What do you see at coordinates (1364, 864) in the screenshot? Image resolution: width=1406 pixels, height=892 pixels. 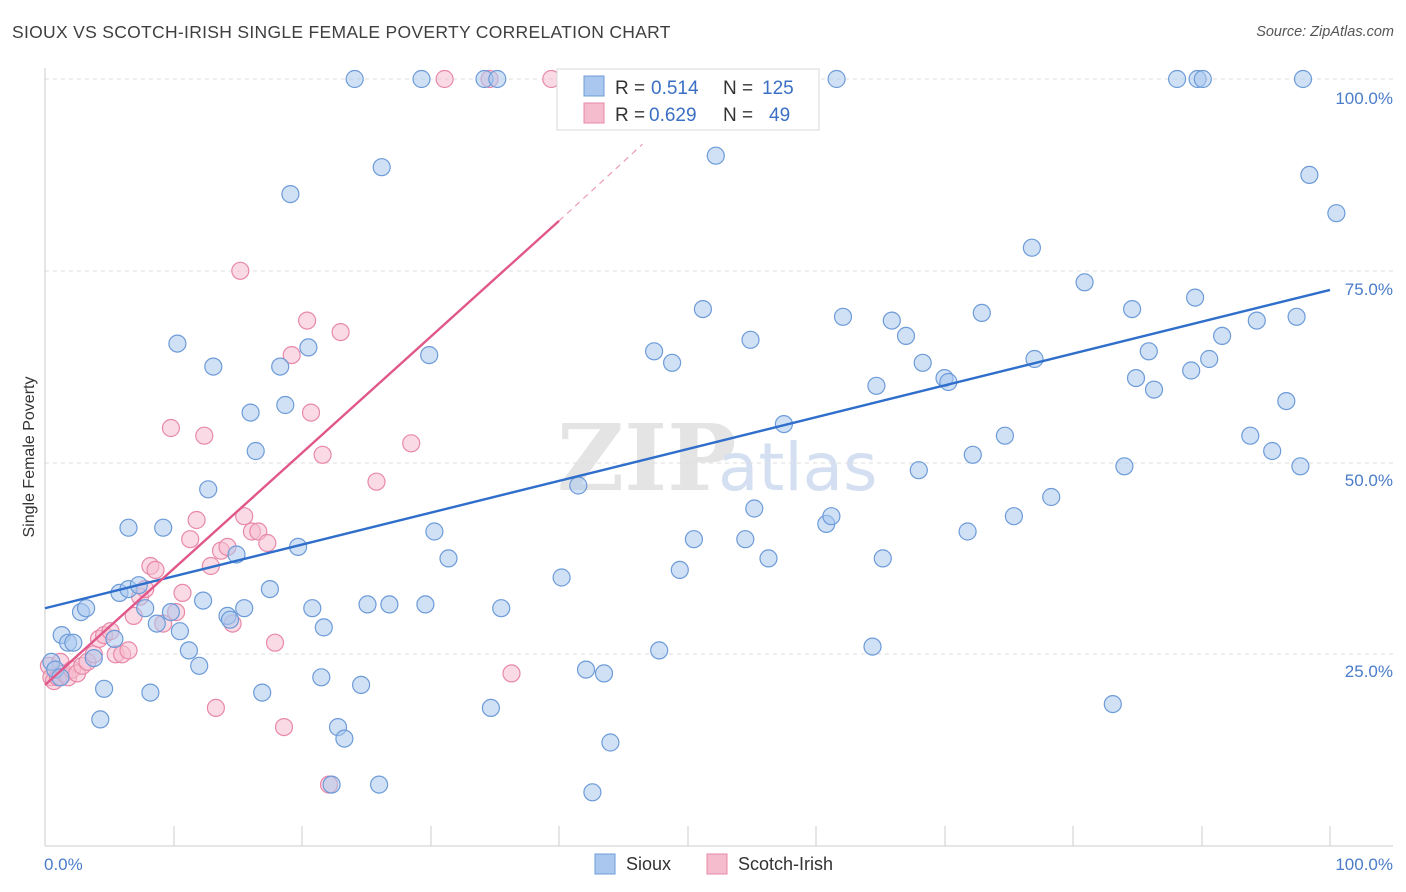 I see `x-tick-label-max: 100.0%` at bounding box center [1364, 864].